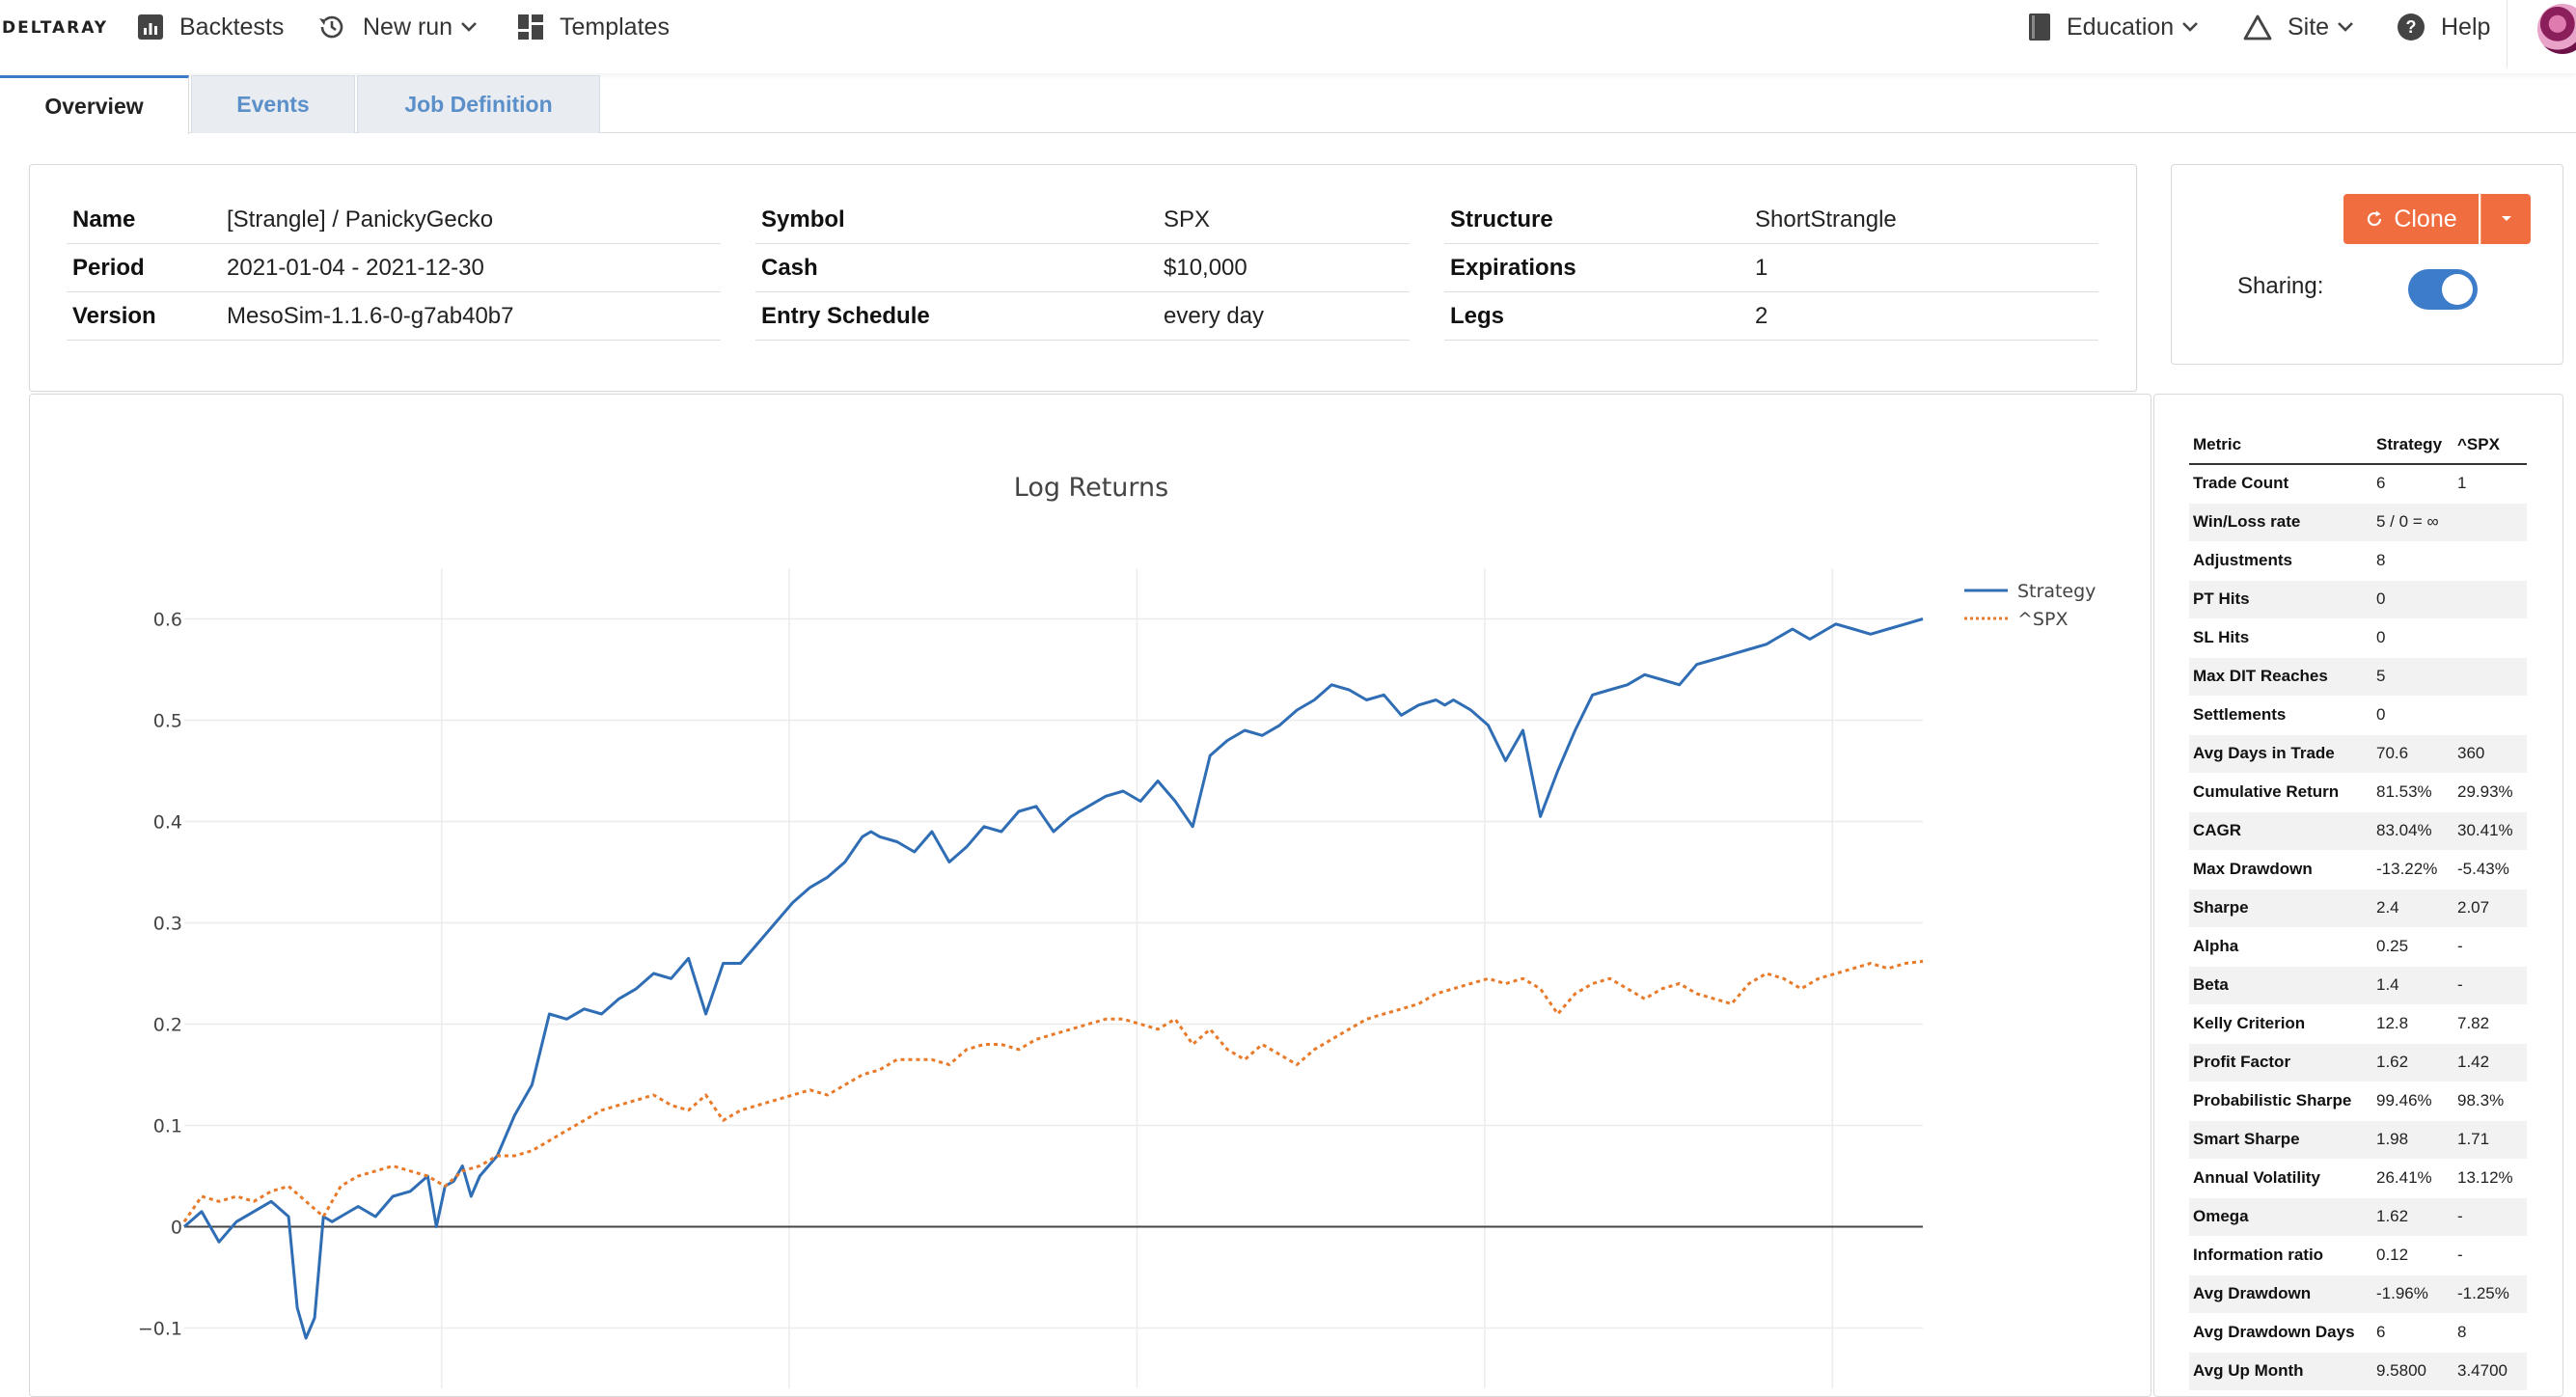  I want to click on metrics-row: Max DIT Reaches 5, so click(2358, 677).